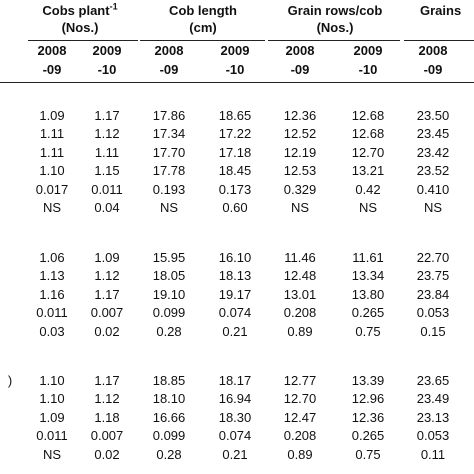  What do you see at coordinates (169, 436) in the screenshot?
I see `cell: 0.099` at bounding box center [169, 436].